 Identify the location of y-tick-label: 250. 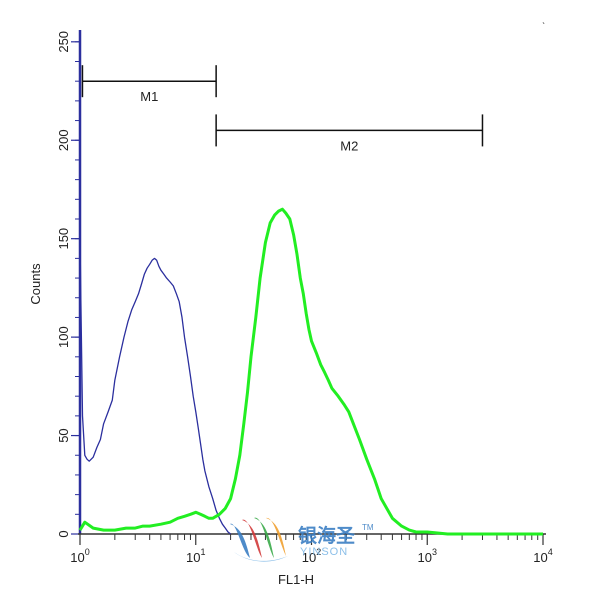
(63, 42).